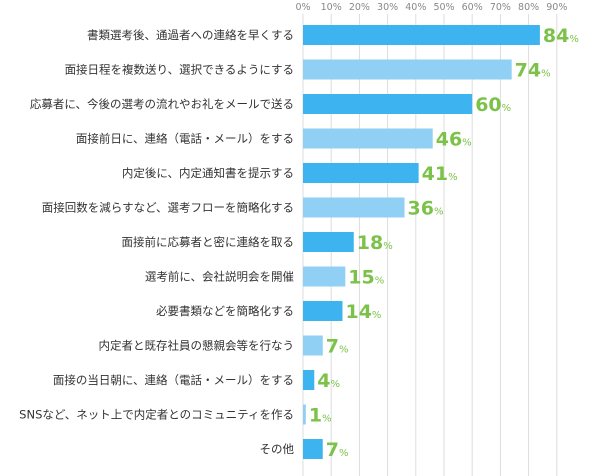  Describe the element at coordinates (472, 7) in the screenshot. I see `x-tick-label: 60%` at that location.